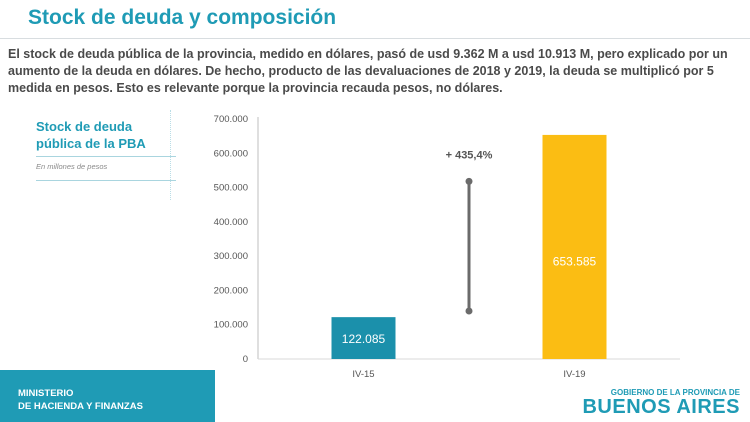 The height and width of the screenshot is (422, 750). What do you see at coordinates (231, 153) in the screenshot?
I see `y-tick-label: 600.000` at bounding box center [231, 153].